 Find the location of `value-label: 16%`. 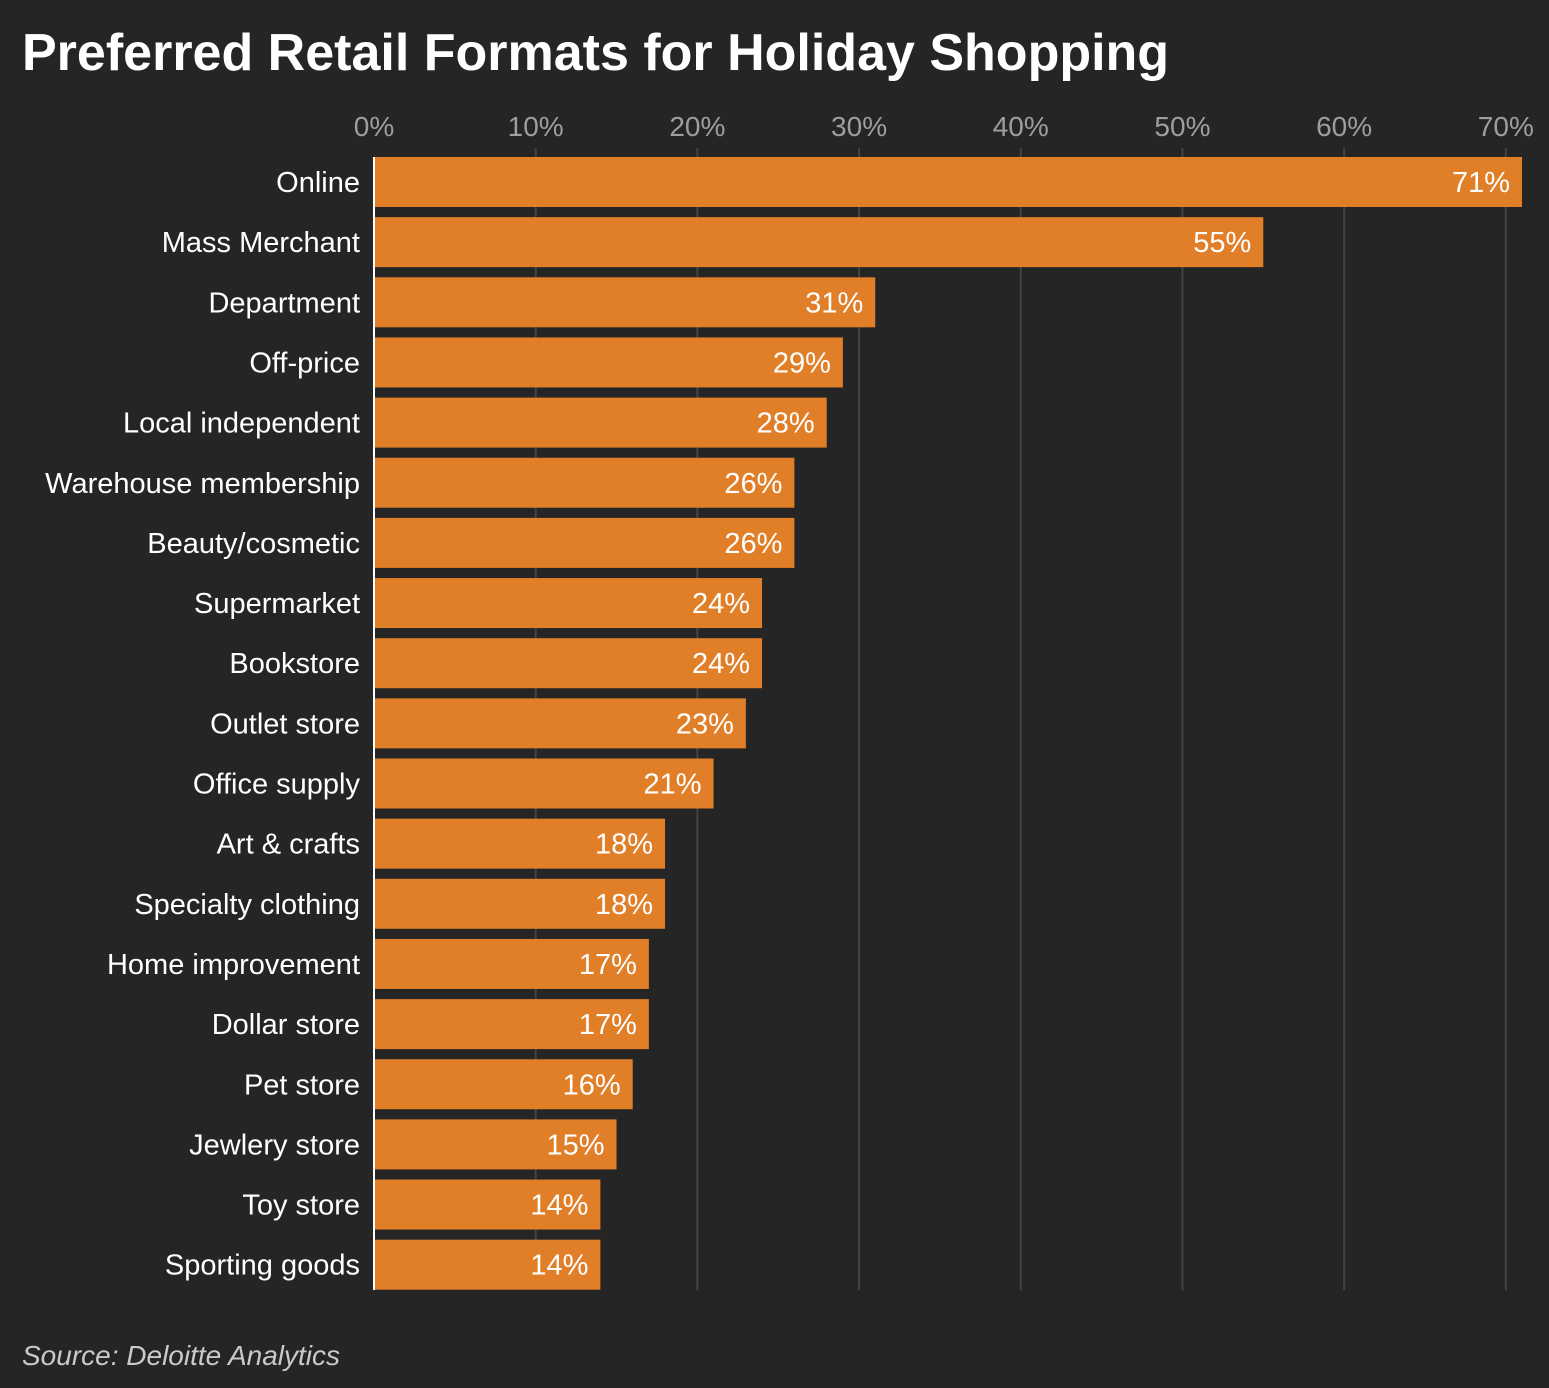

value-label: 16% is located at coordinates (592, 1085).